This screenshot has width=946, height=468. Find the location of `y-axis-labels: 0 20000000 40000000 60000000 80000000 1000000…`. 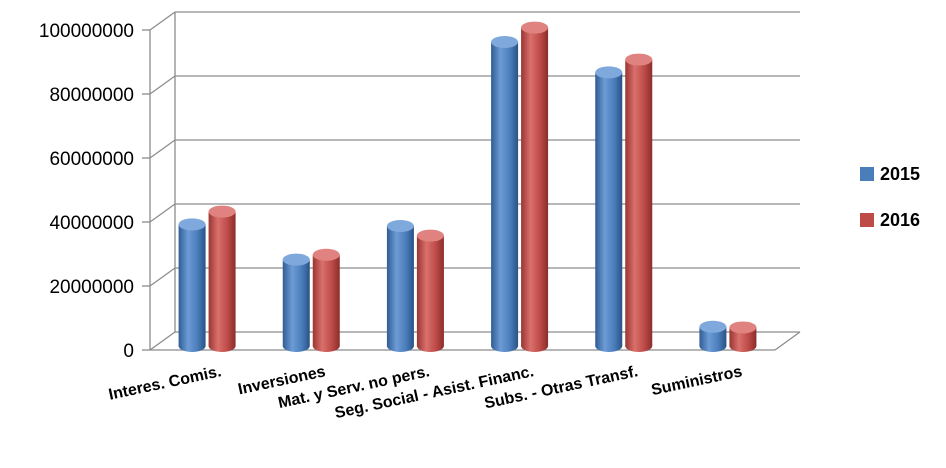

y-axis-labels: 0 20000000 40000000 60000000 80000000 1000000… is located at coordinates (86, 191).